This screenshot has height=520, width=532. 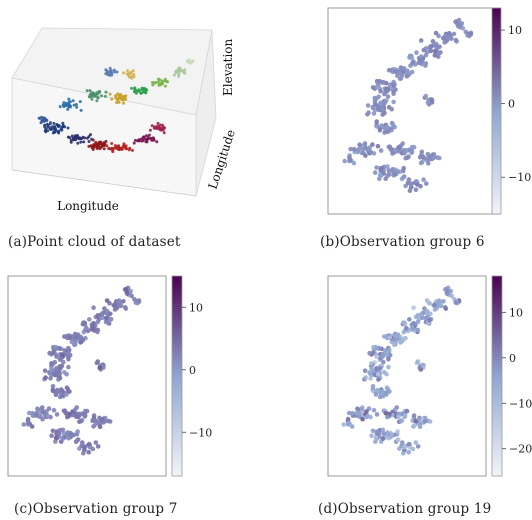 I want to click on caption-a: (a)Point cloud of dataset, so click(x=94, y=242).